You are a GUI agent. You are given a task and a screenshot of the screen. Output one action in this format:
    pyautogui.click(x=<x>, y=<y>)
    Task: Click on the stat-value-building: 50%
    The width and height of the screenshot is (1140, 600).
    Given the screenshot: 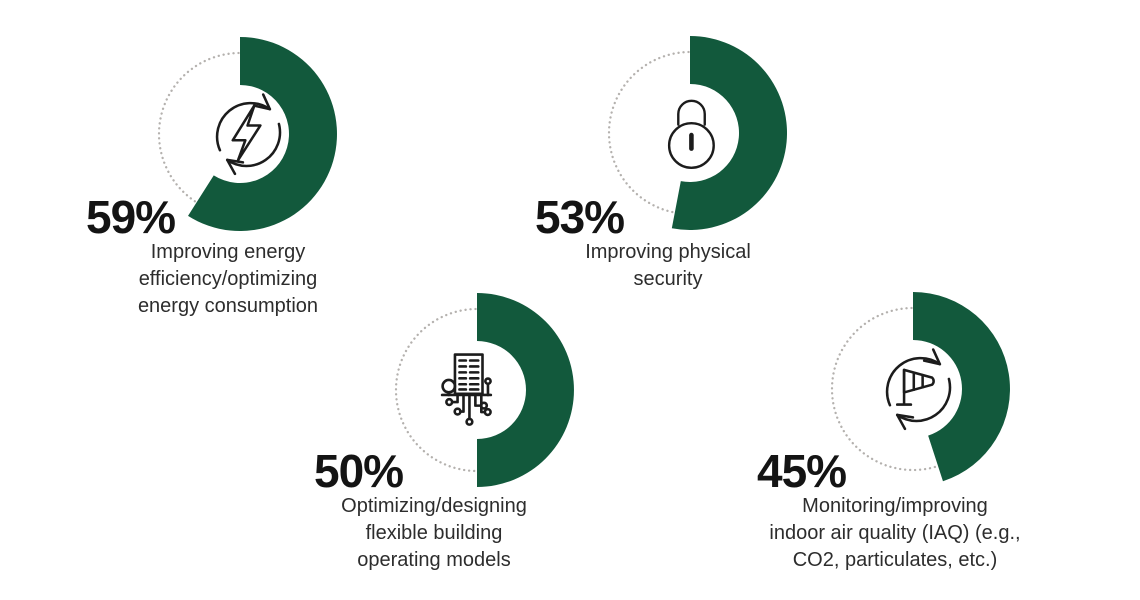 What is the action you would take?
    pyautogui.click(x=359, y=471)
    